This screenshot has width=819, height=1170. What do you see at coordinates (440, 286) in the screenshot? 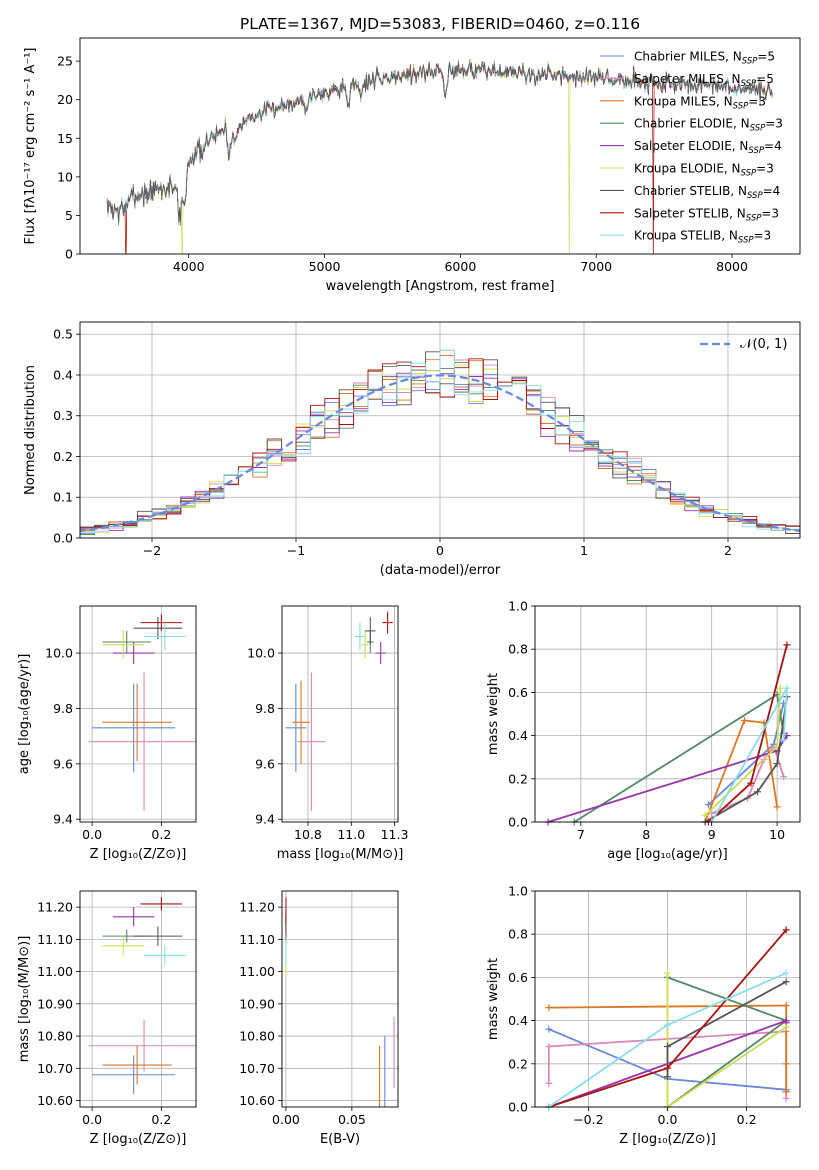
I see `spectrum-x-axis-label: wavelength [Angstrom, rest frame]` at bounding box center [440, 286].